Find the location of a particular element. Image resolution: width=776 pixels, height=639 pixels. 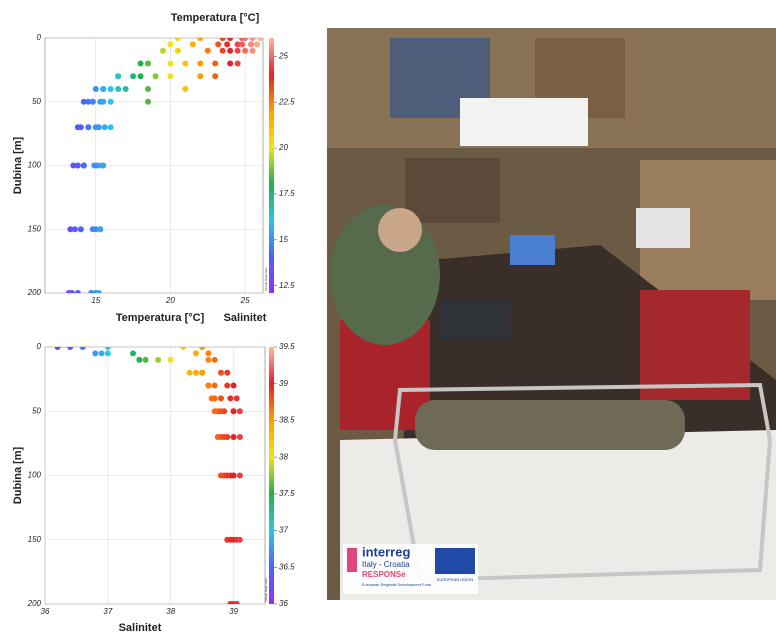

instrument is located at coordinates (550, 425).